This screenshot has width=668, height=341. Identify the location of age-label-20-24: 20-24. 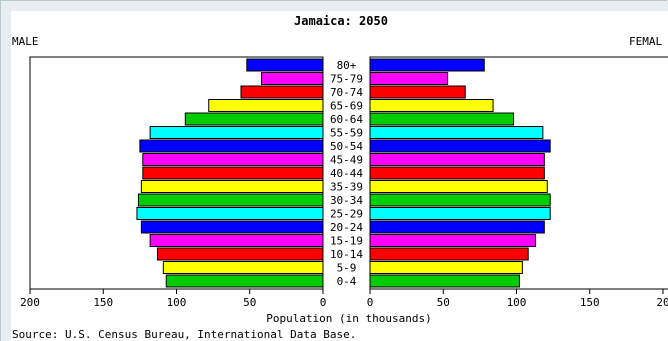
(346, 227).